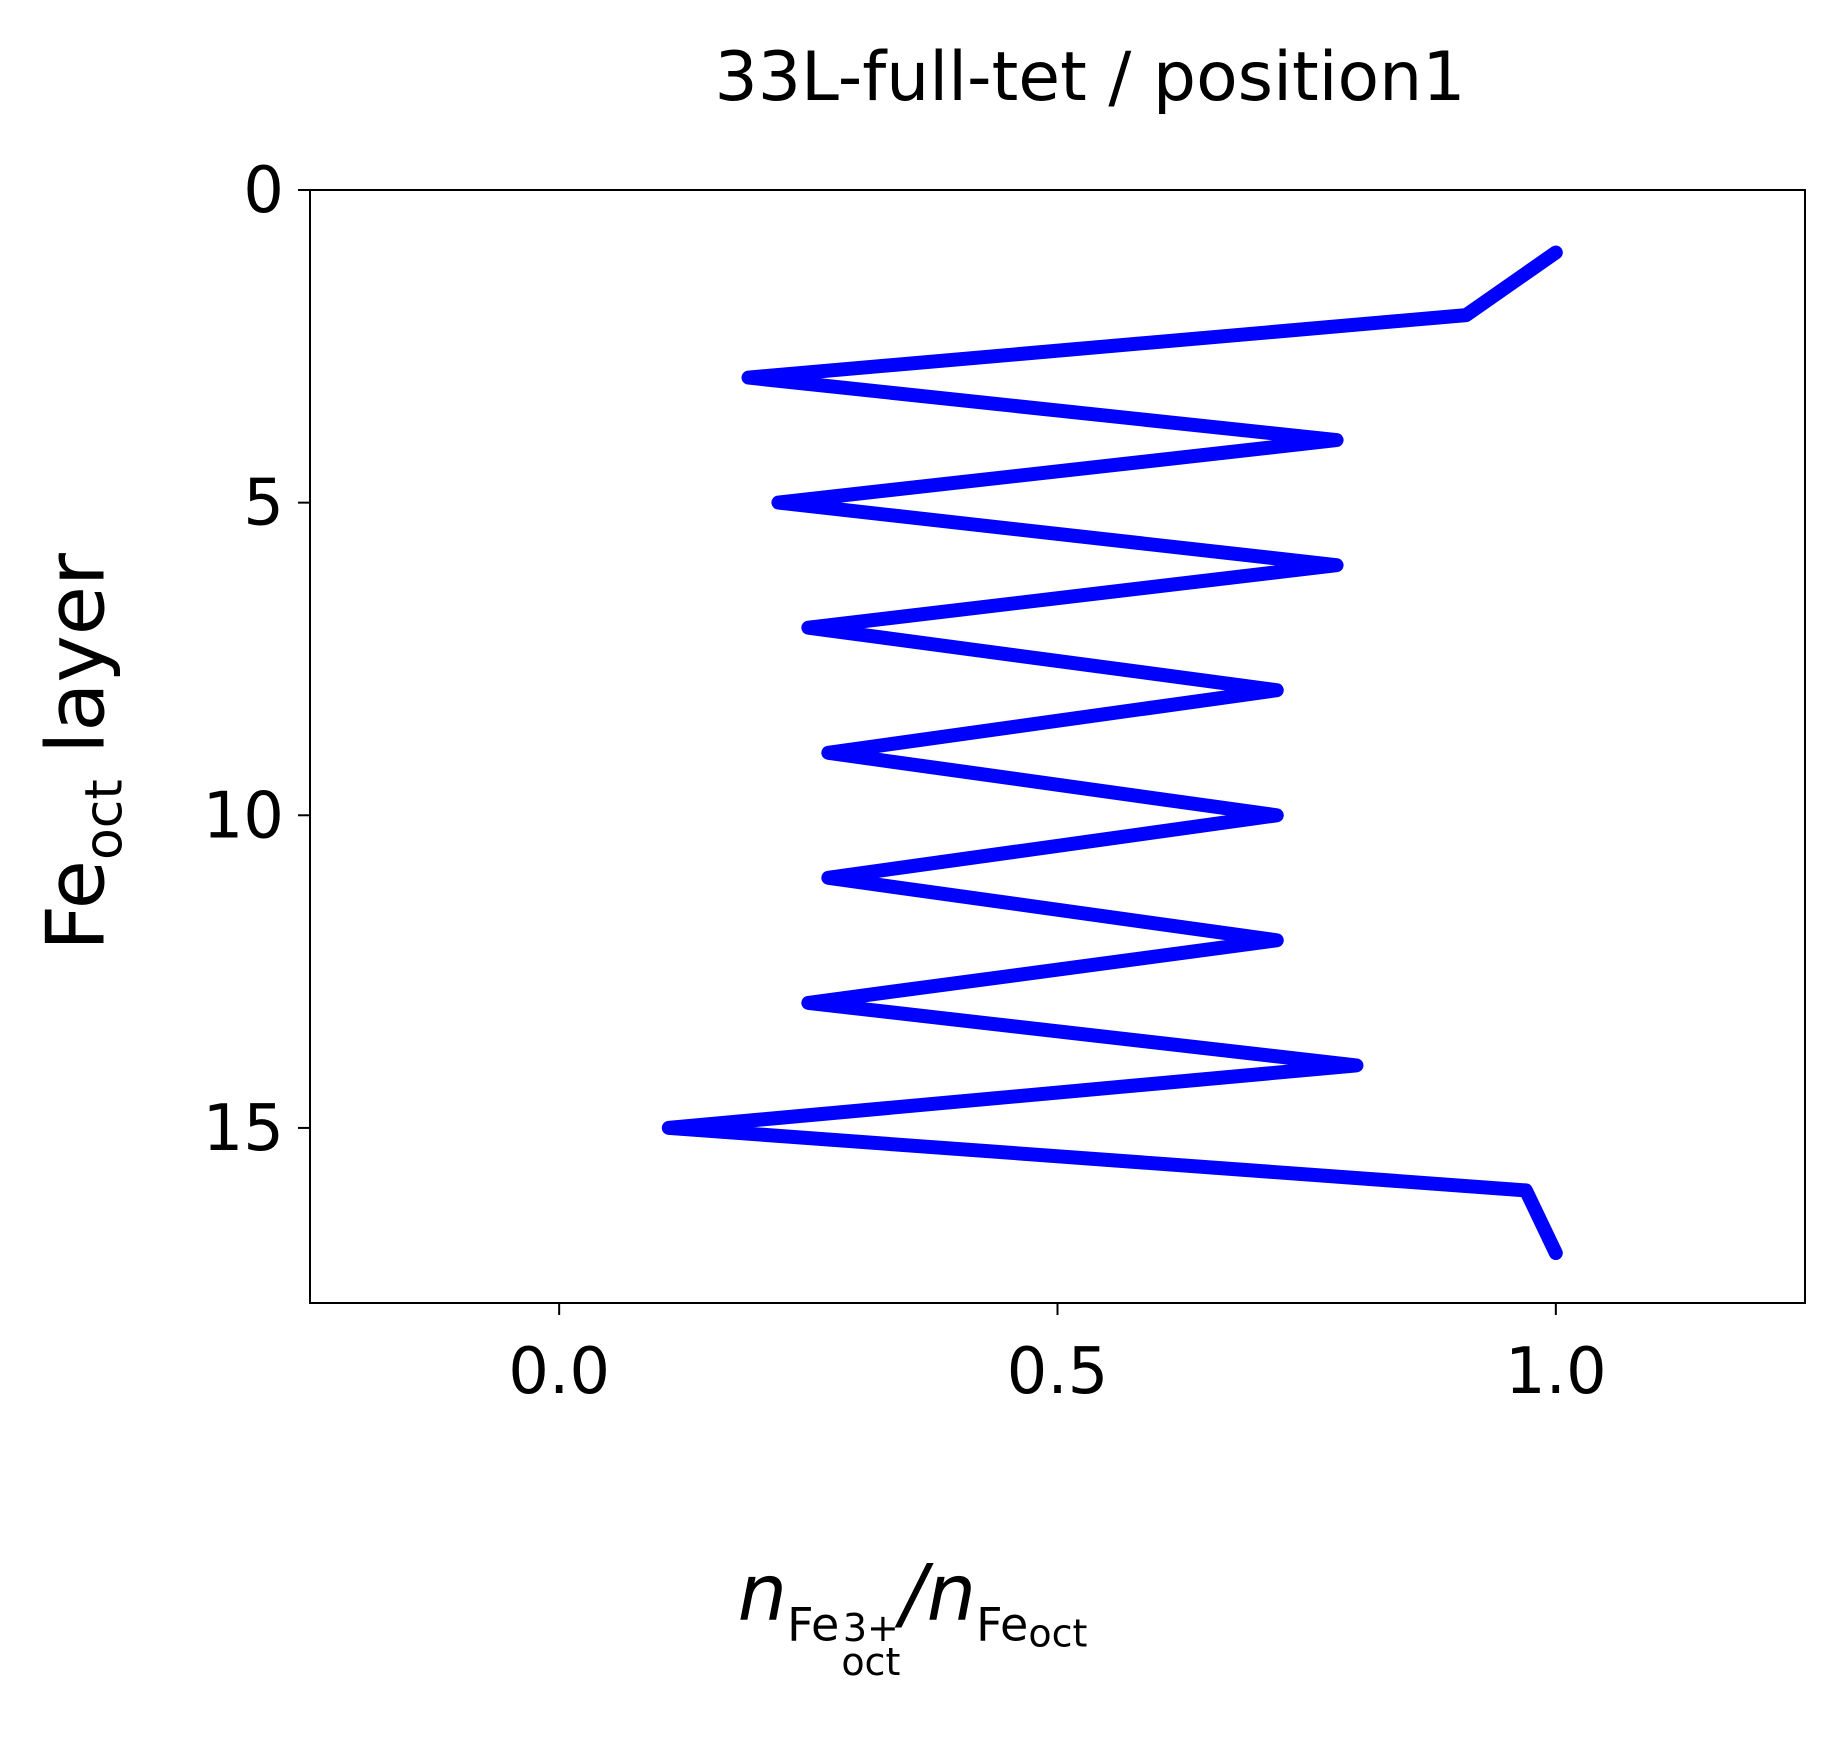 This screenshot has height=1739, width=1825. What do you see at coordinates (912, 1617) in the screenshot?
I see `x-axis-label: nFe 3+ oct/nFeoct` at bounding box center [912, 1617].